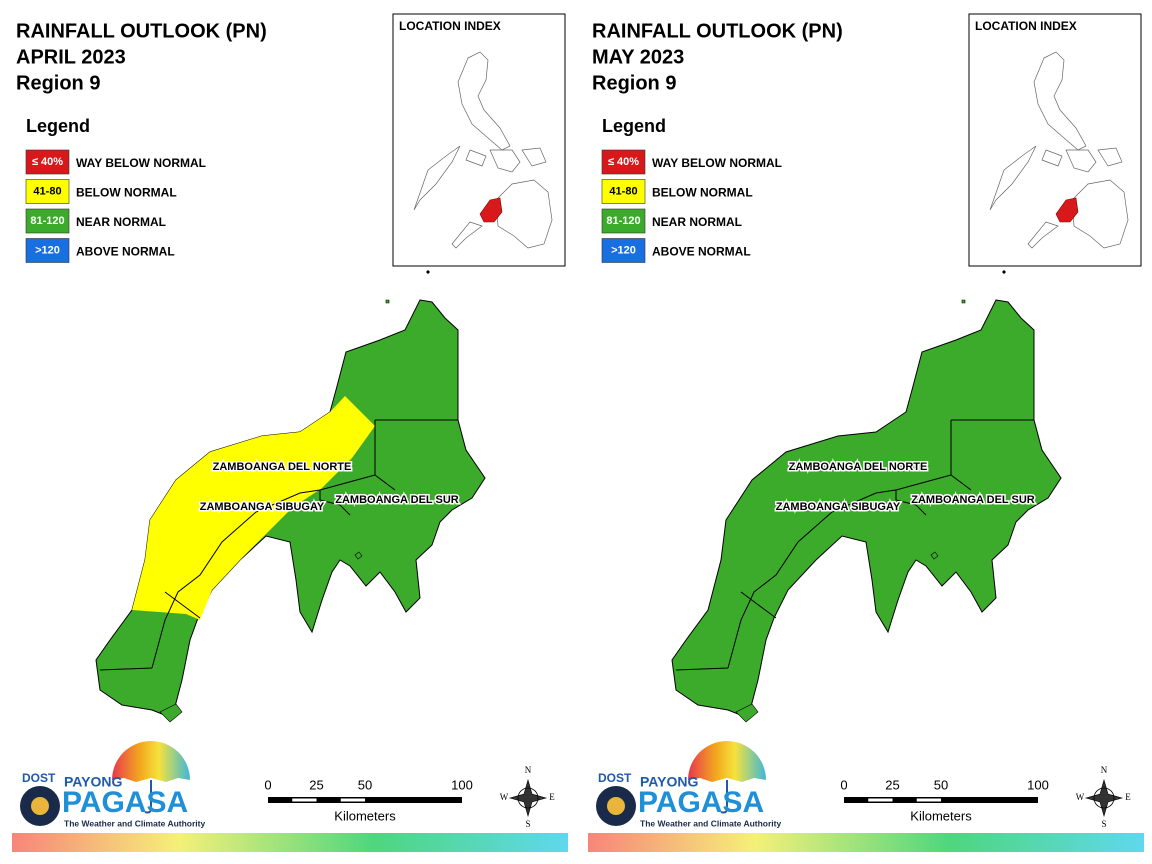 This screenshot has width=1152, height=864. I want to click on legend-label: WAY BELOW NORMAL, so click(141, 163).